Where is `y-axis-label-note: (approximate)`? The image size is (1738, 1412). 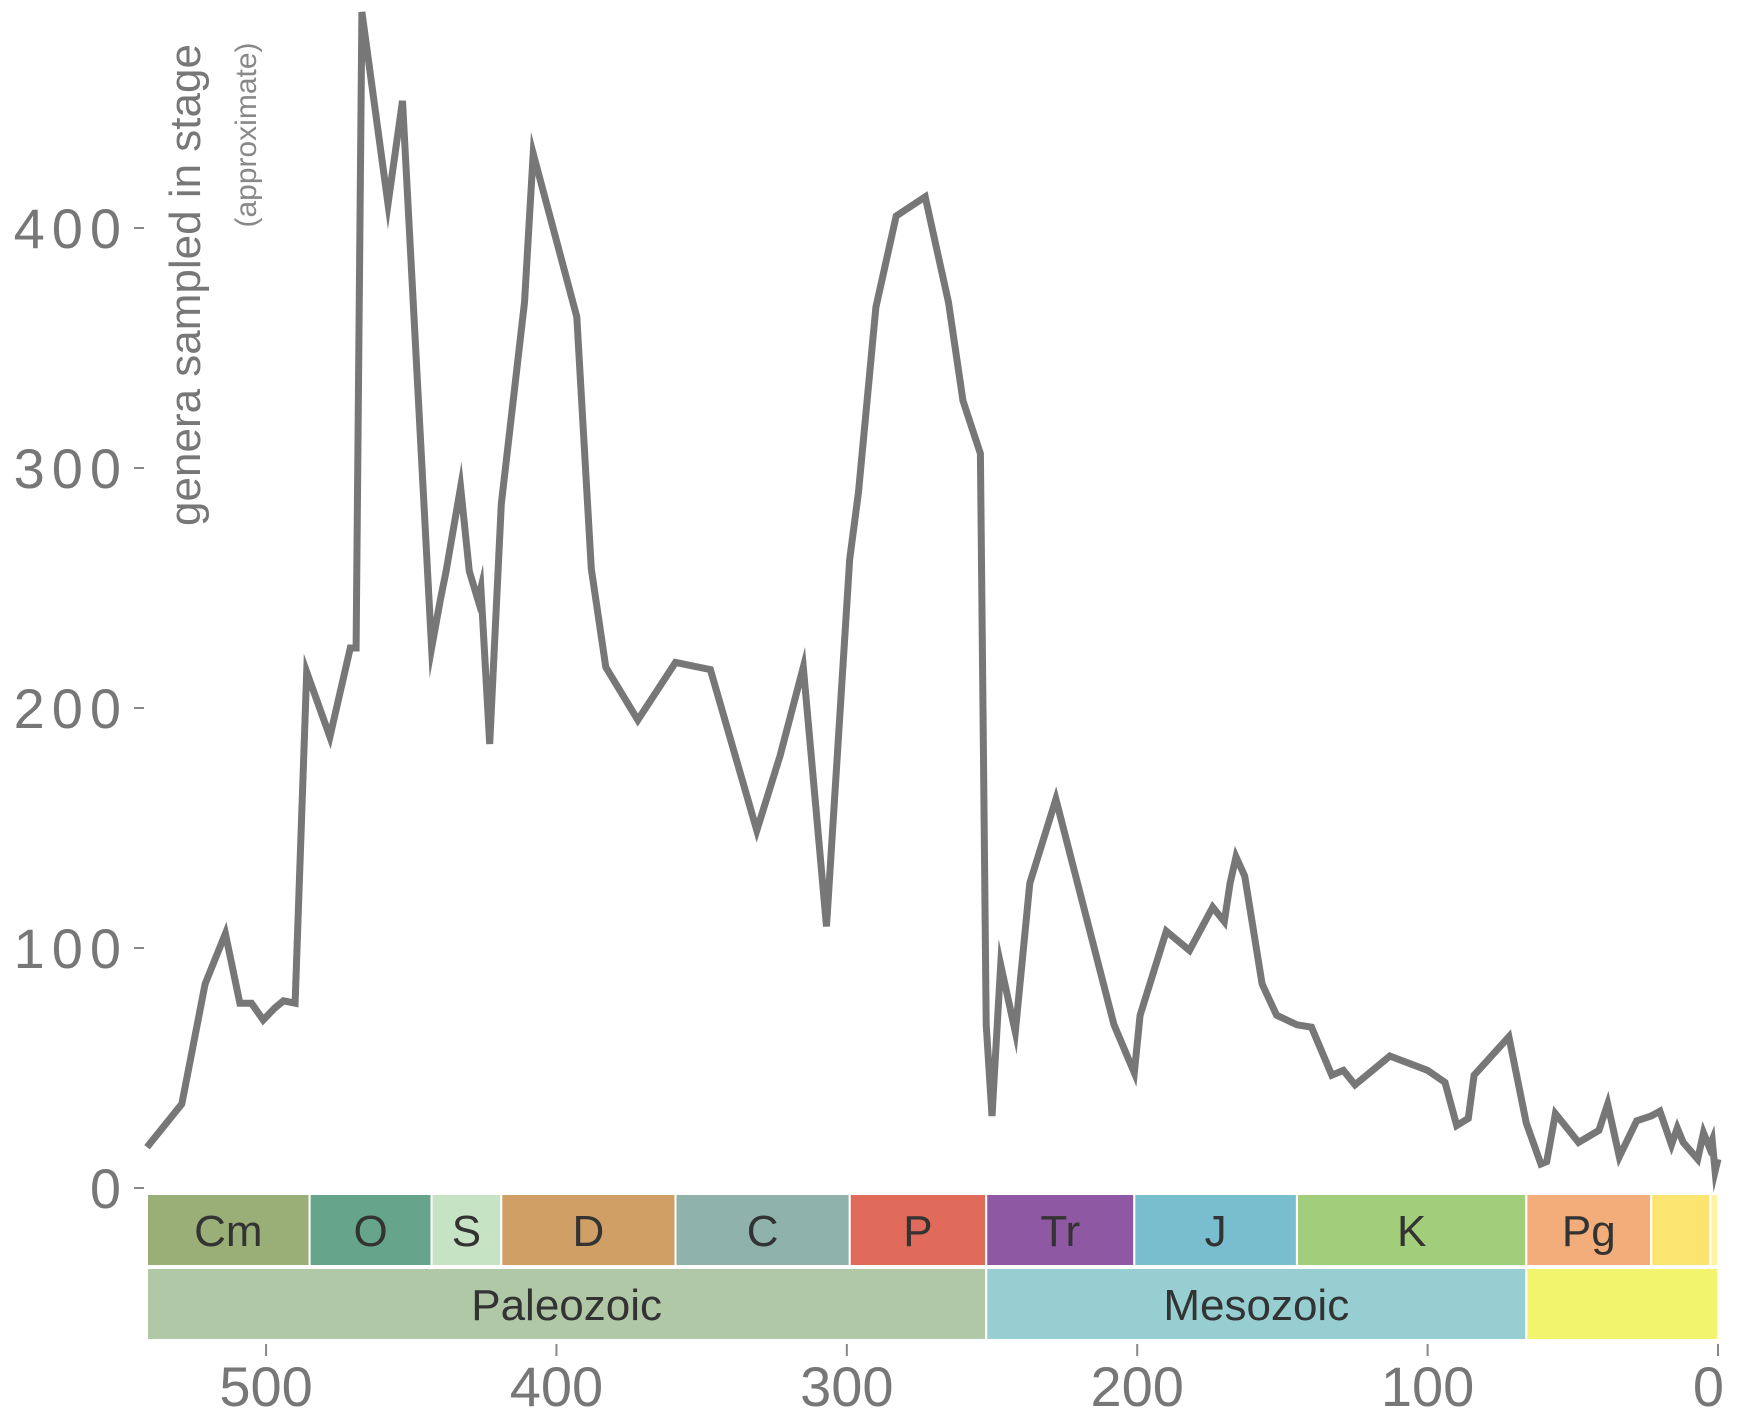
y-axis-label-note: (approximate) is located at coordinates (246, 134).